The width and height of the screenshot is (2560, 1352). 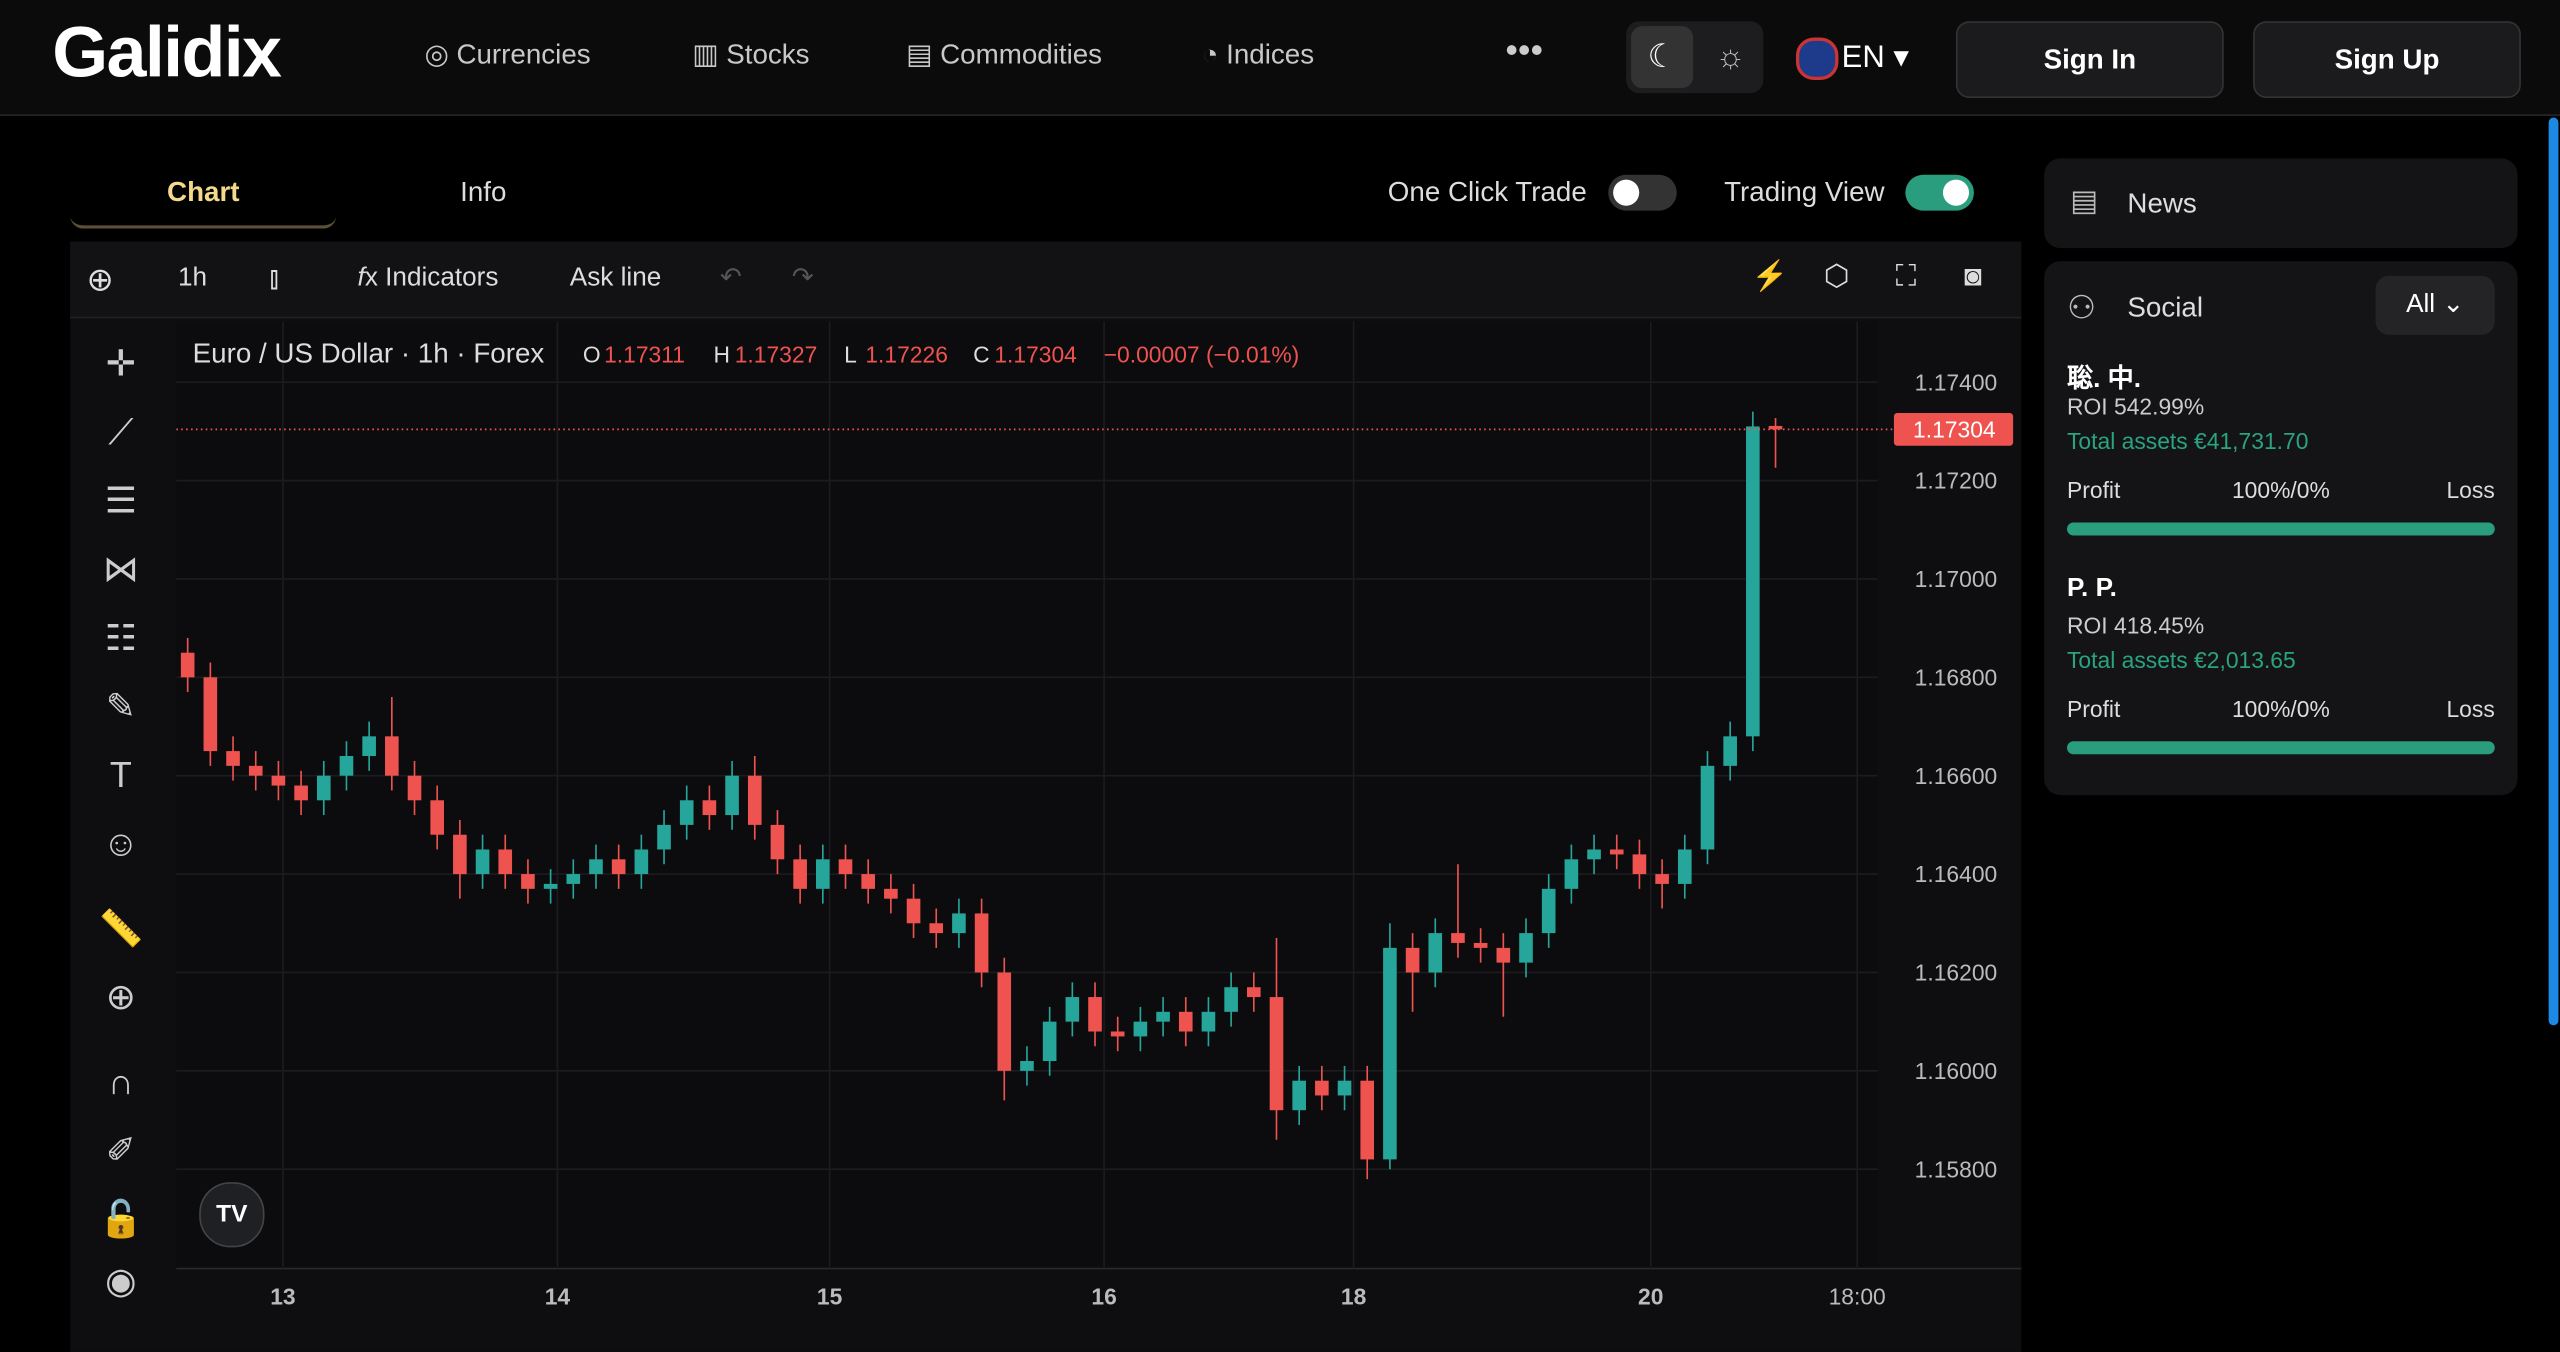 I want to click on tool: ∩, so click(x=120, y=1082).